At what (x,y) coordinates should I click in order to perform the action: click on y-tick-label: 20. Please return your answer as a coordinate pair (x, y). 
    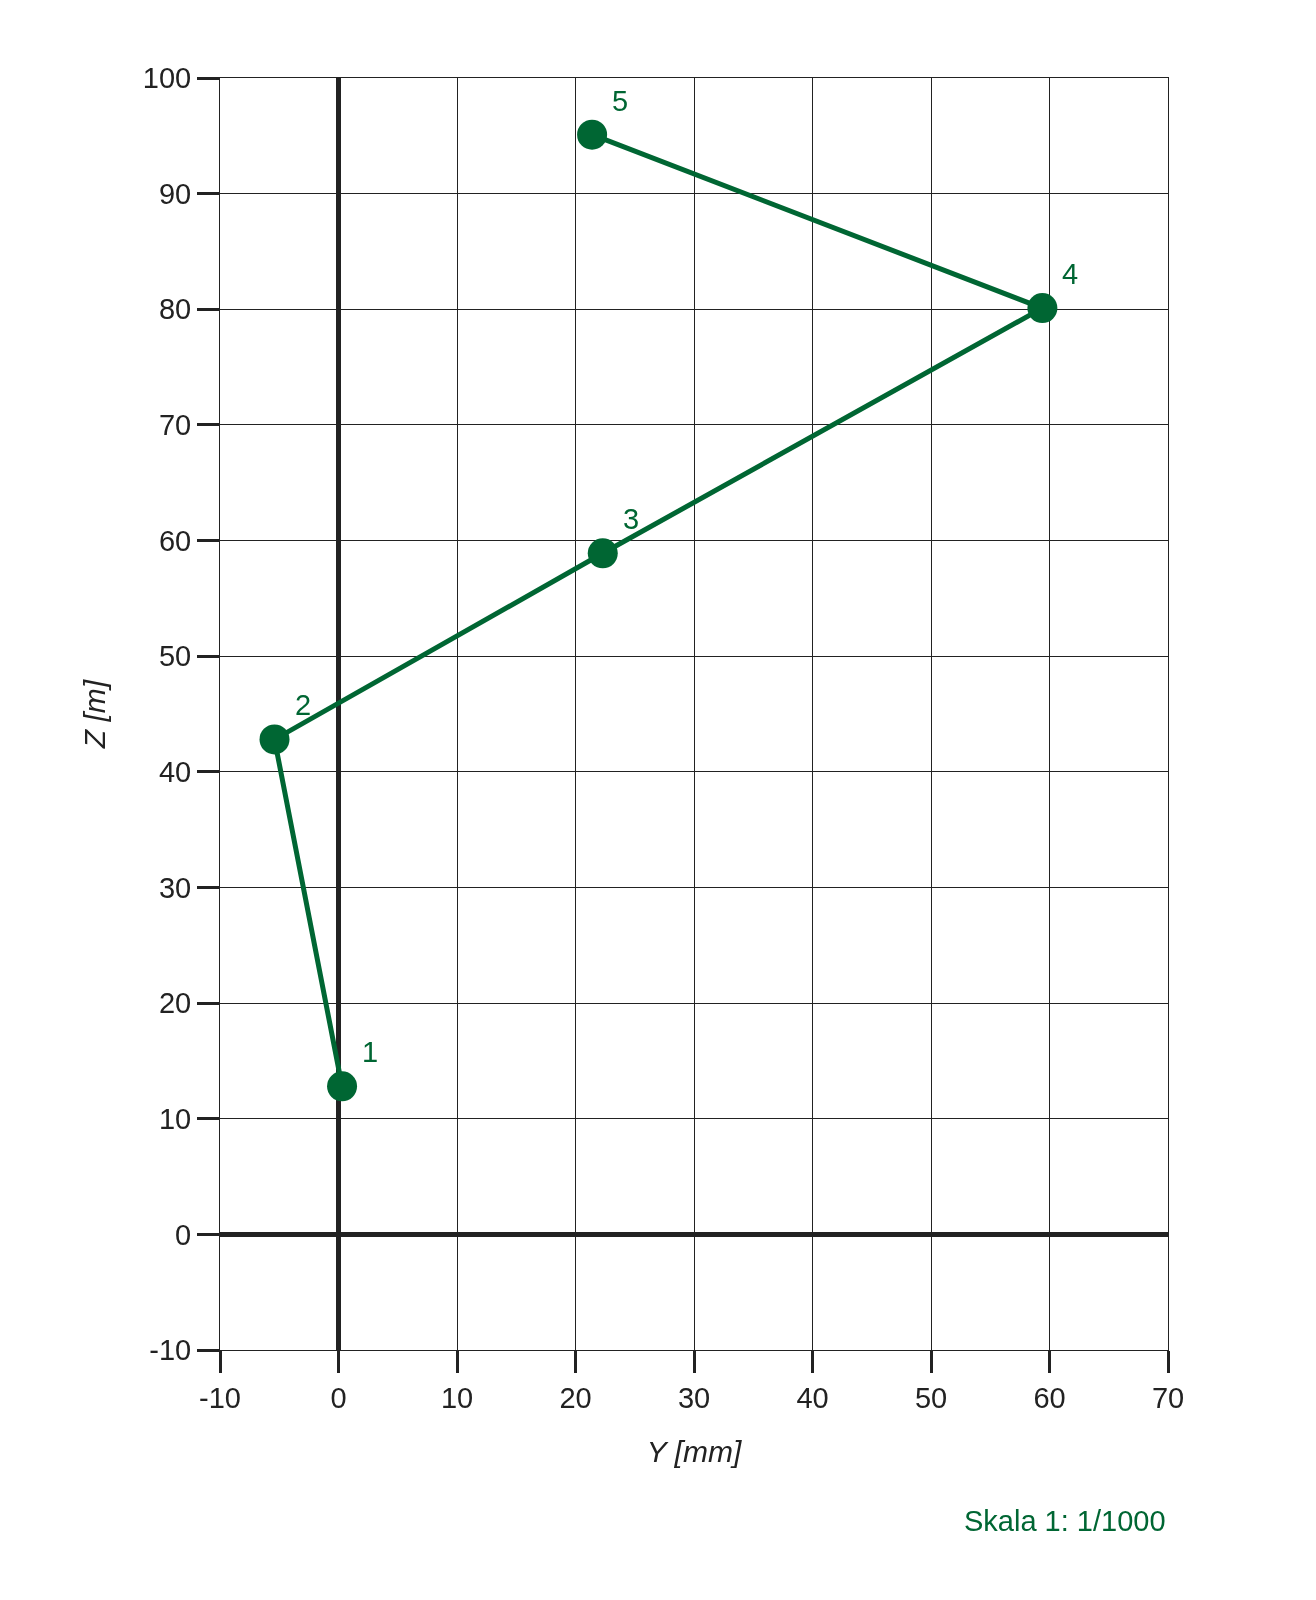
    Looking at the image, I should click on (175, 1003).